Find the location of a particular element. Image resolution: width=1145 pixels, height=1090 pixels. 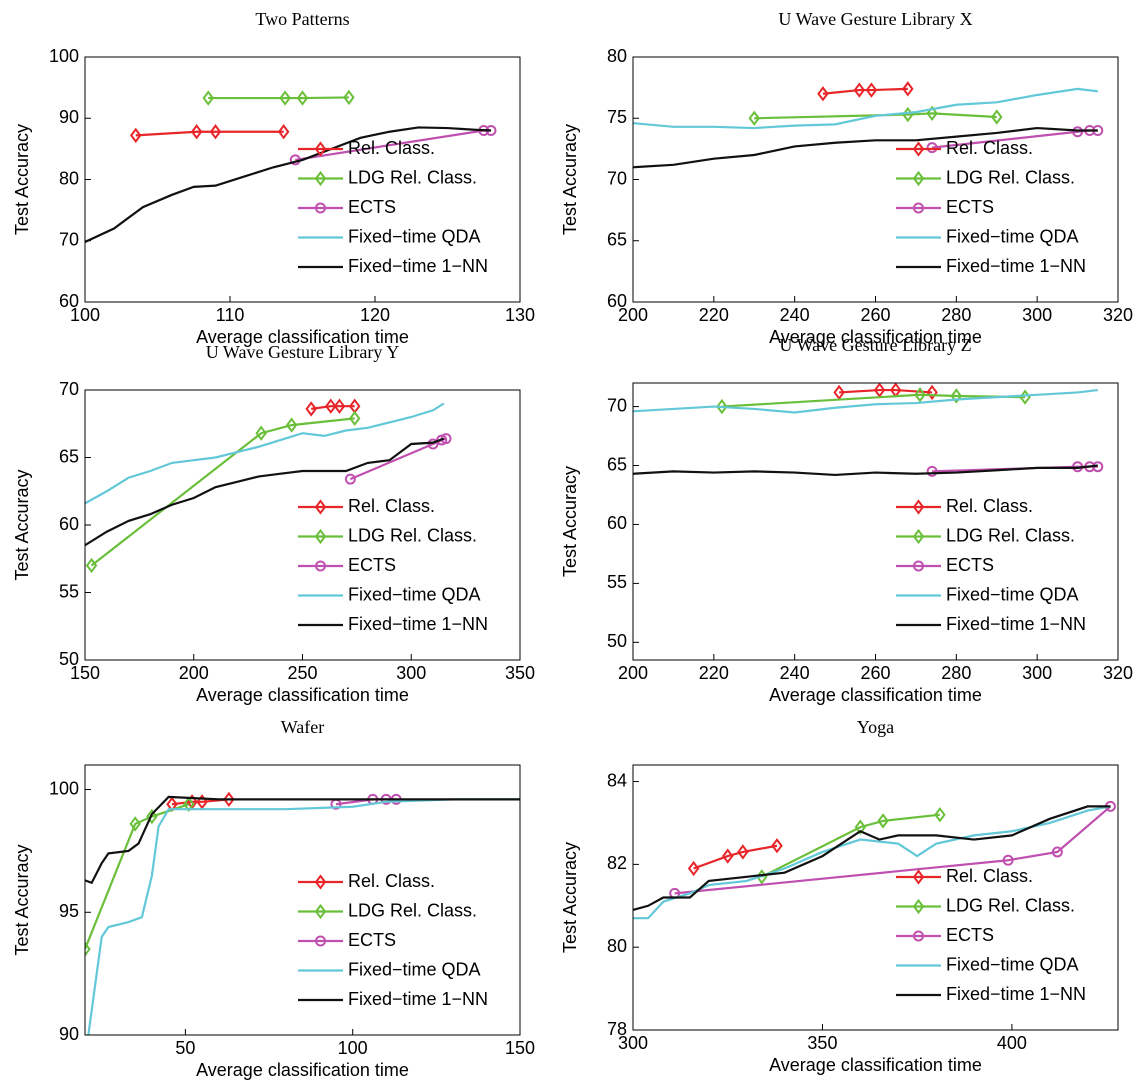

y-tick-label: 90 is located at coordinates (69, 1034).